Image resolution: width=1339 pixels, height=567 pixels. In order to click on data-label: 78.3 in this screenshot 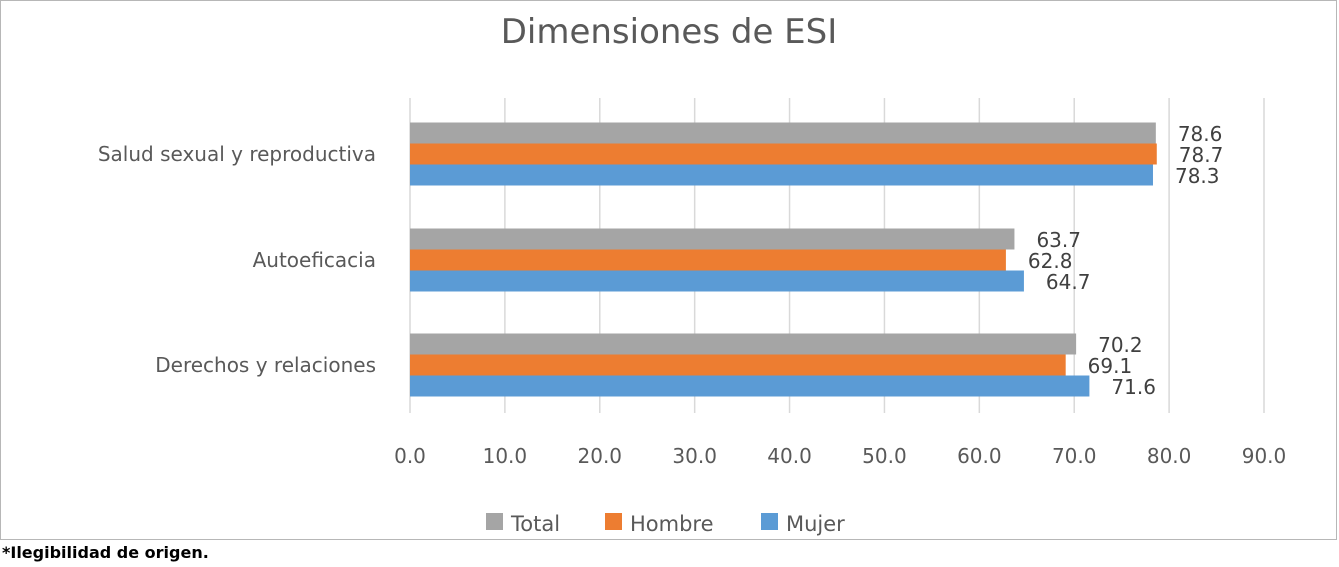, I will do `click(1197, 176)`.